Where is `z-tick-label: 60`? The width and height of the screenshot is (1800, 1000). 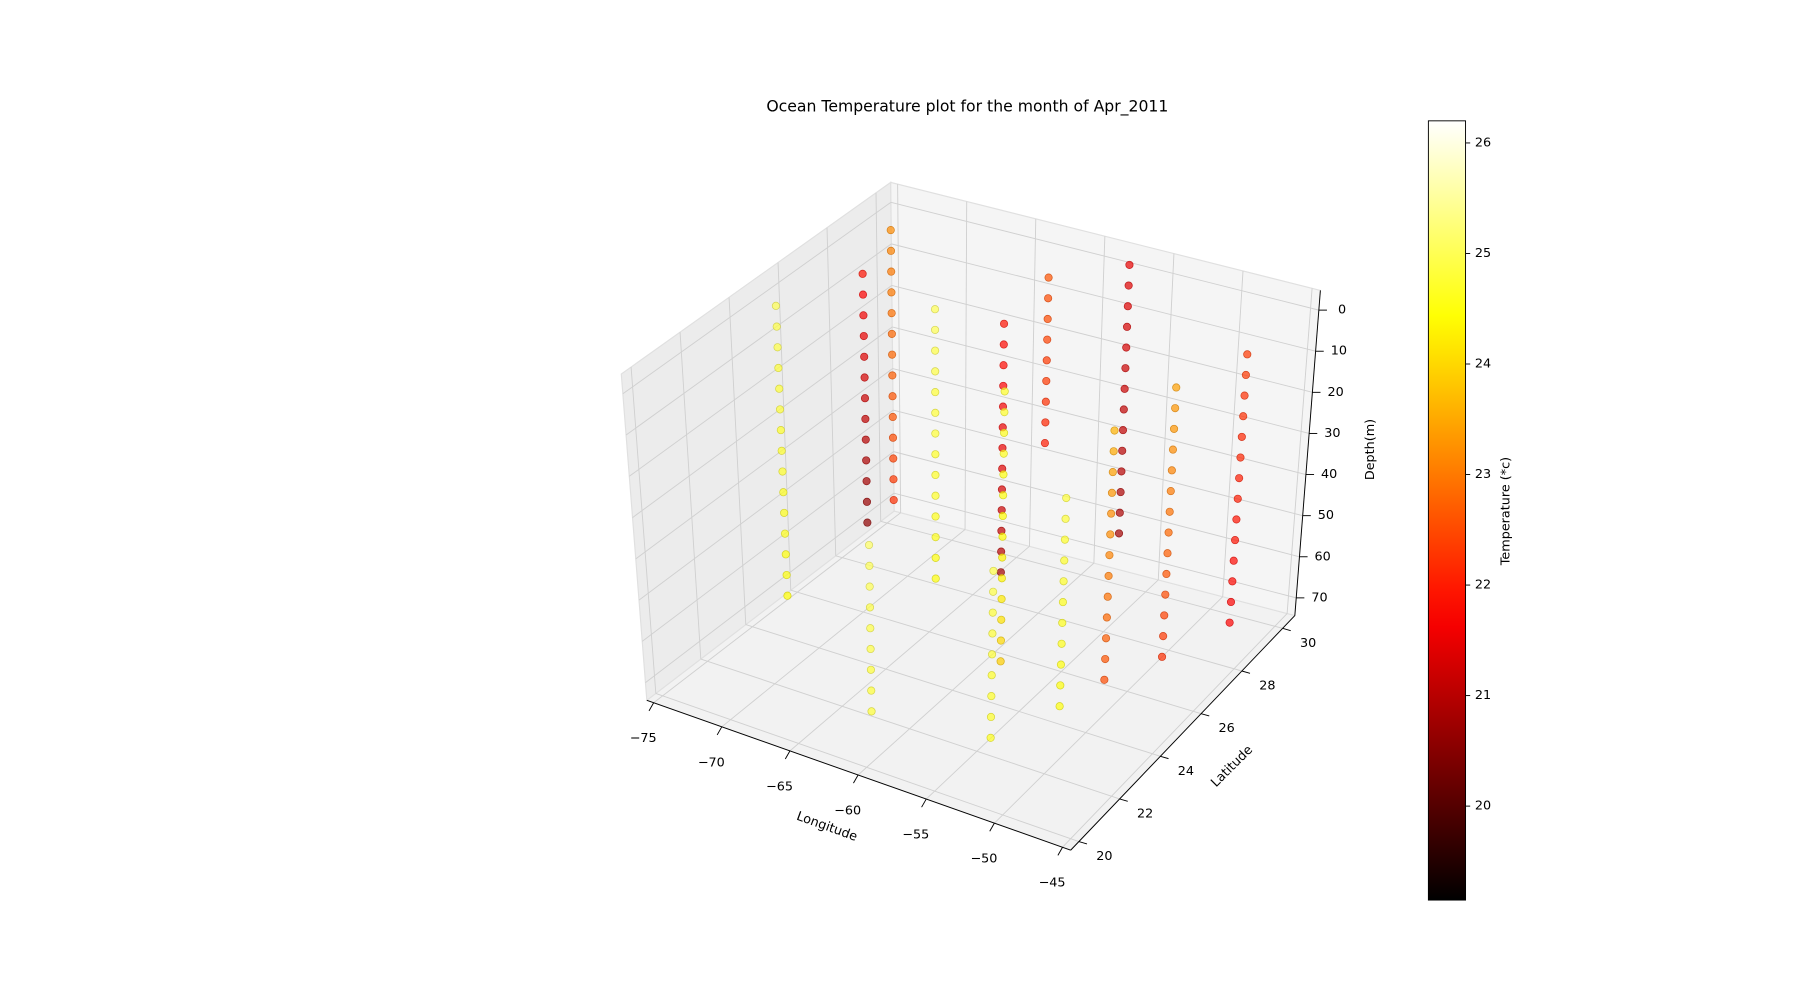 z-tick-label: 60 is located at coordinates (1323, 556).